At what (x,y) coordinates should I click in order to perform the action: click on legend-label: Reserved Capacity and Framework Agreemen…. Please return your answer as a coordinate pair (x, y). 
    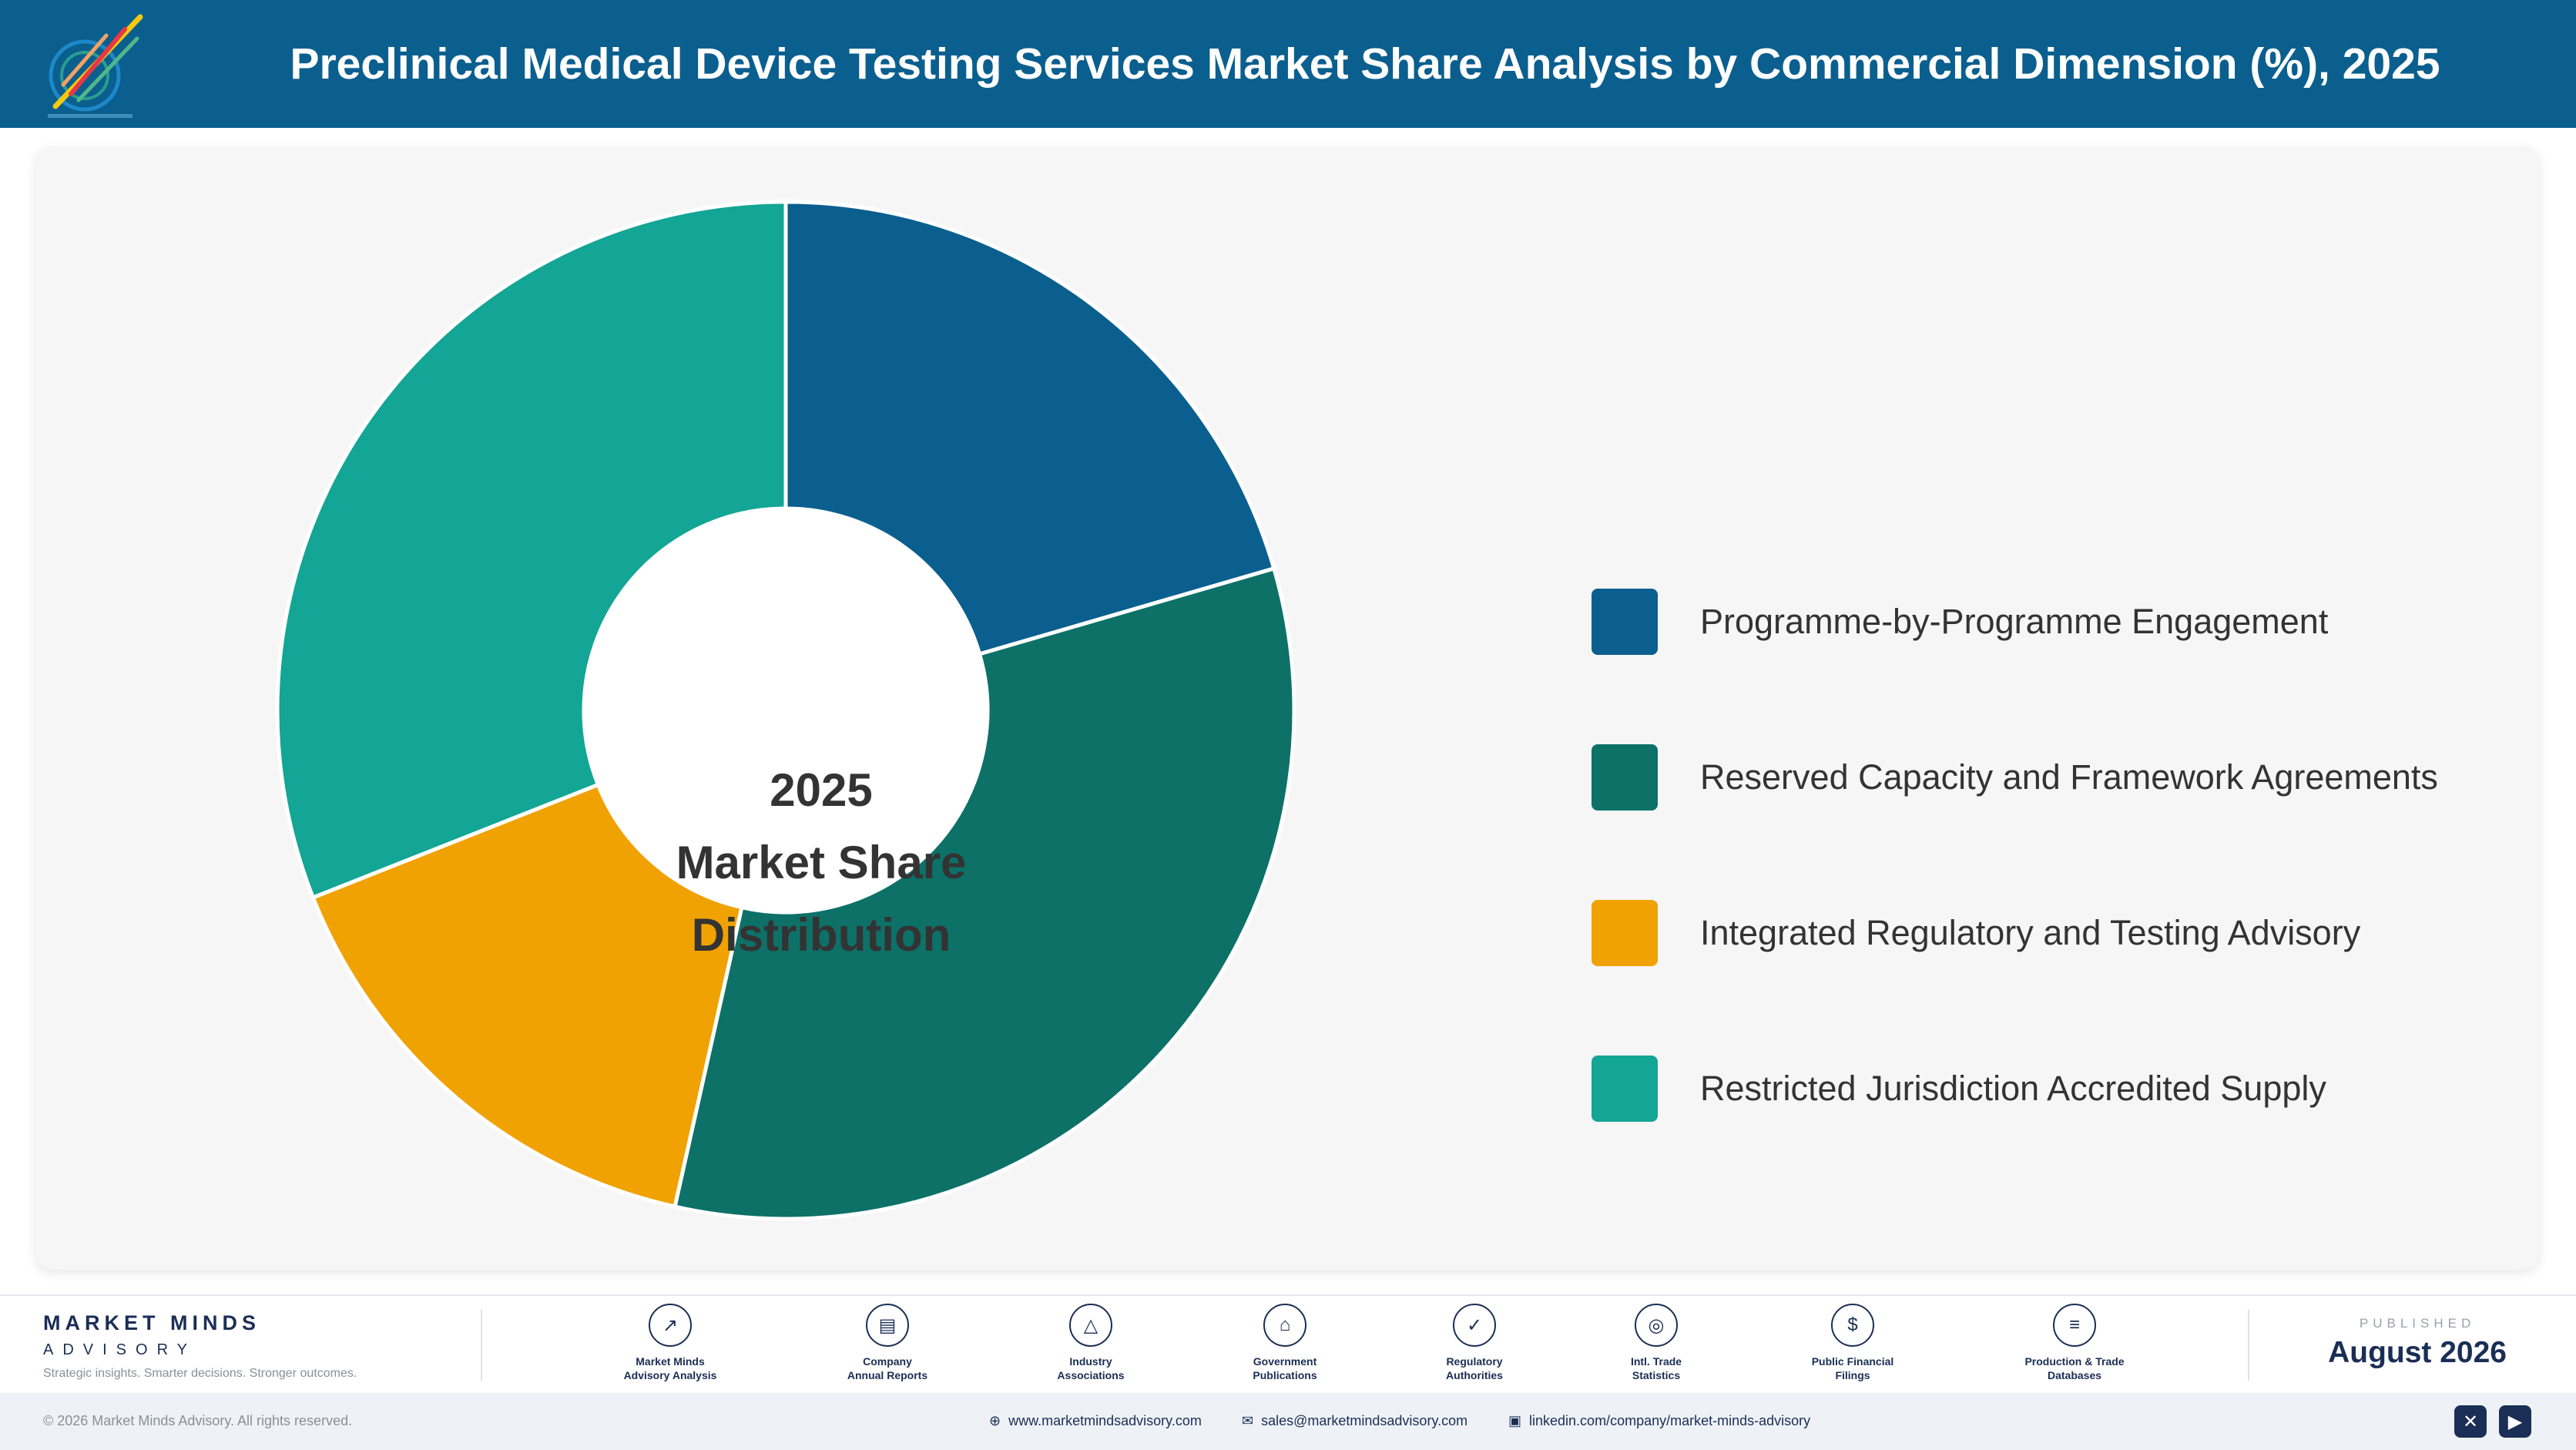
    Looking at the image, I should click on (2069, 777).